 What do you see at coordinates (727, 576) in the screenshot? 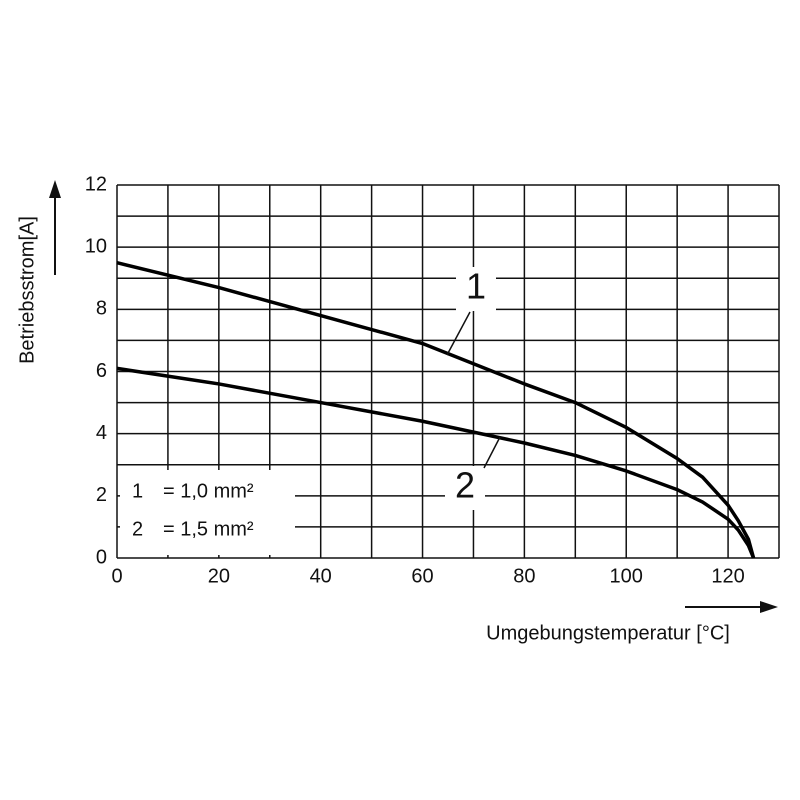
I see `x-tick-label: 120` at bounding box center [727, 576].